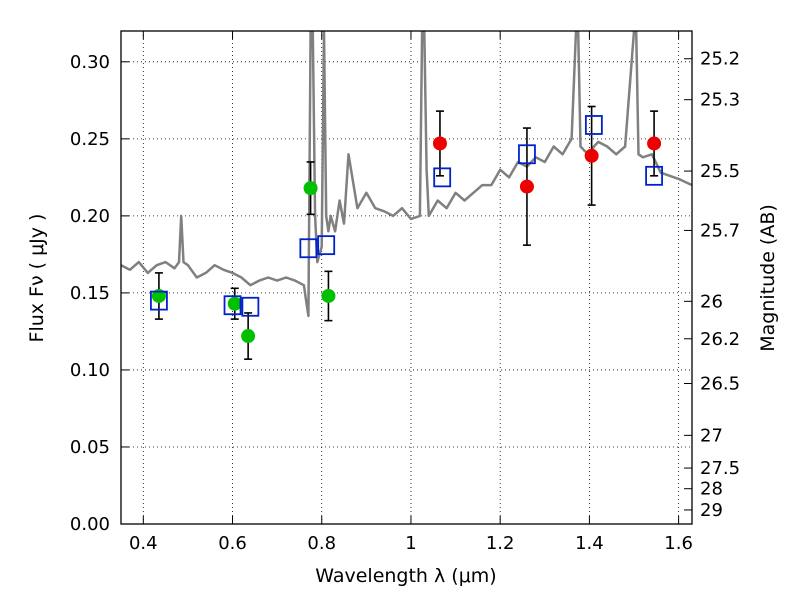 Image resolution: width=800 pixels, height=600 pixels. I want to click on x-tick-label: 1.2, so click(500, 543).